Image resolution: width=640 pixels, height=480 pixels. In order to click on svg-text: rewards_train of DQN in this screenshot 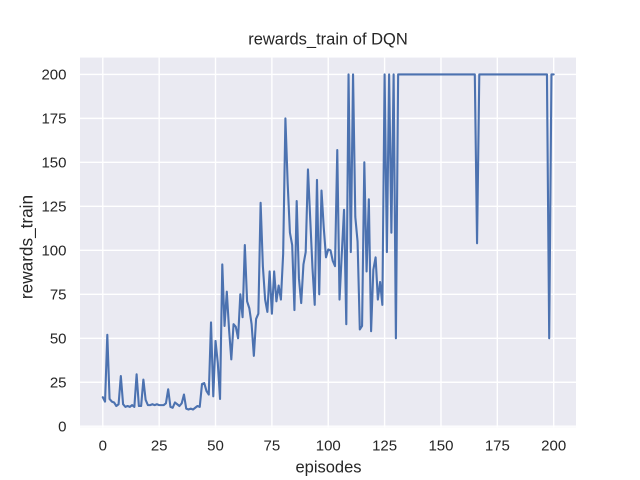, I will do `click(328, 40)`.